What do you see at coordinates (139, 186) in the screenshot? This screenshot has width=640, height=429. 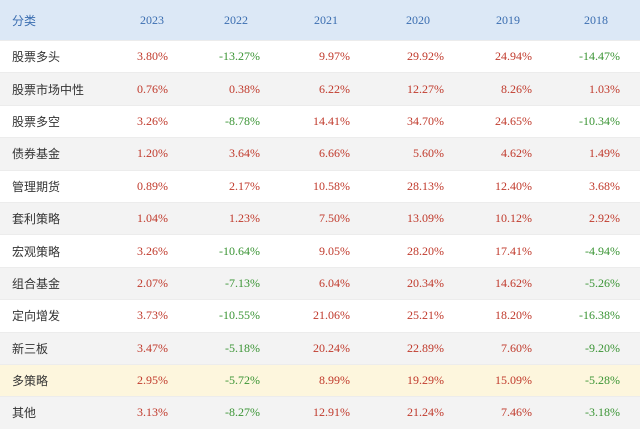 I see `value-cell: 0.89%` at bounding box center [139, 186].